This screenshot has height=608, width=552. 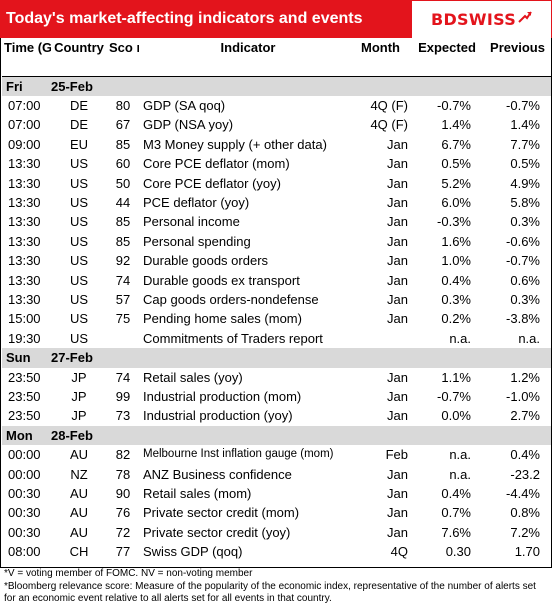 I want to click on cell-score: 80, so click(x=123, y=105).